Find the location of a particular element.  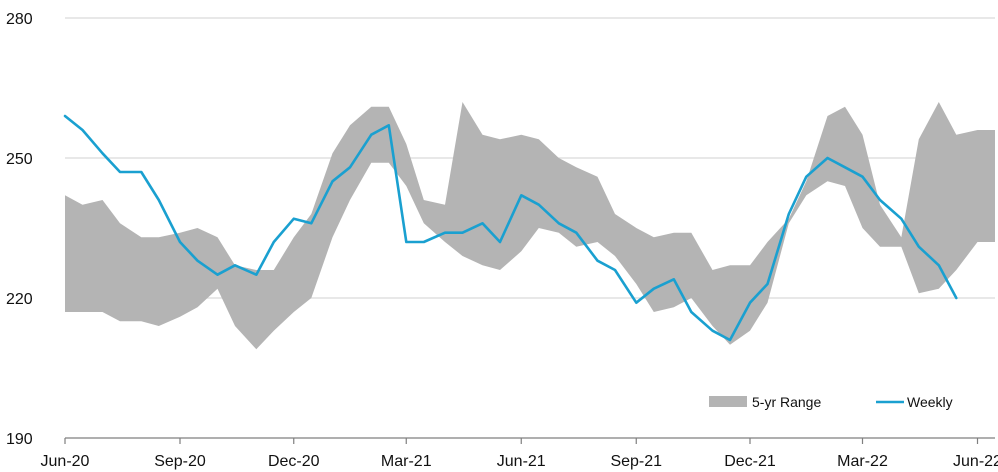

y-tick-label: 220 is located at coordinates (19, 299).